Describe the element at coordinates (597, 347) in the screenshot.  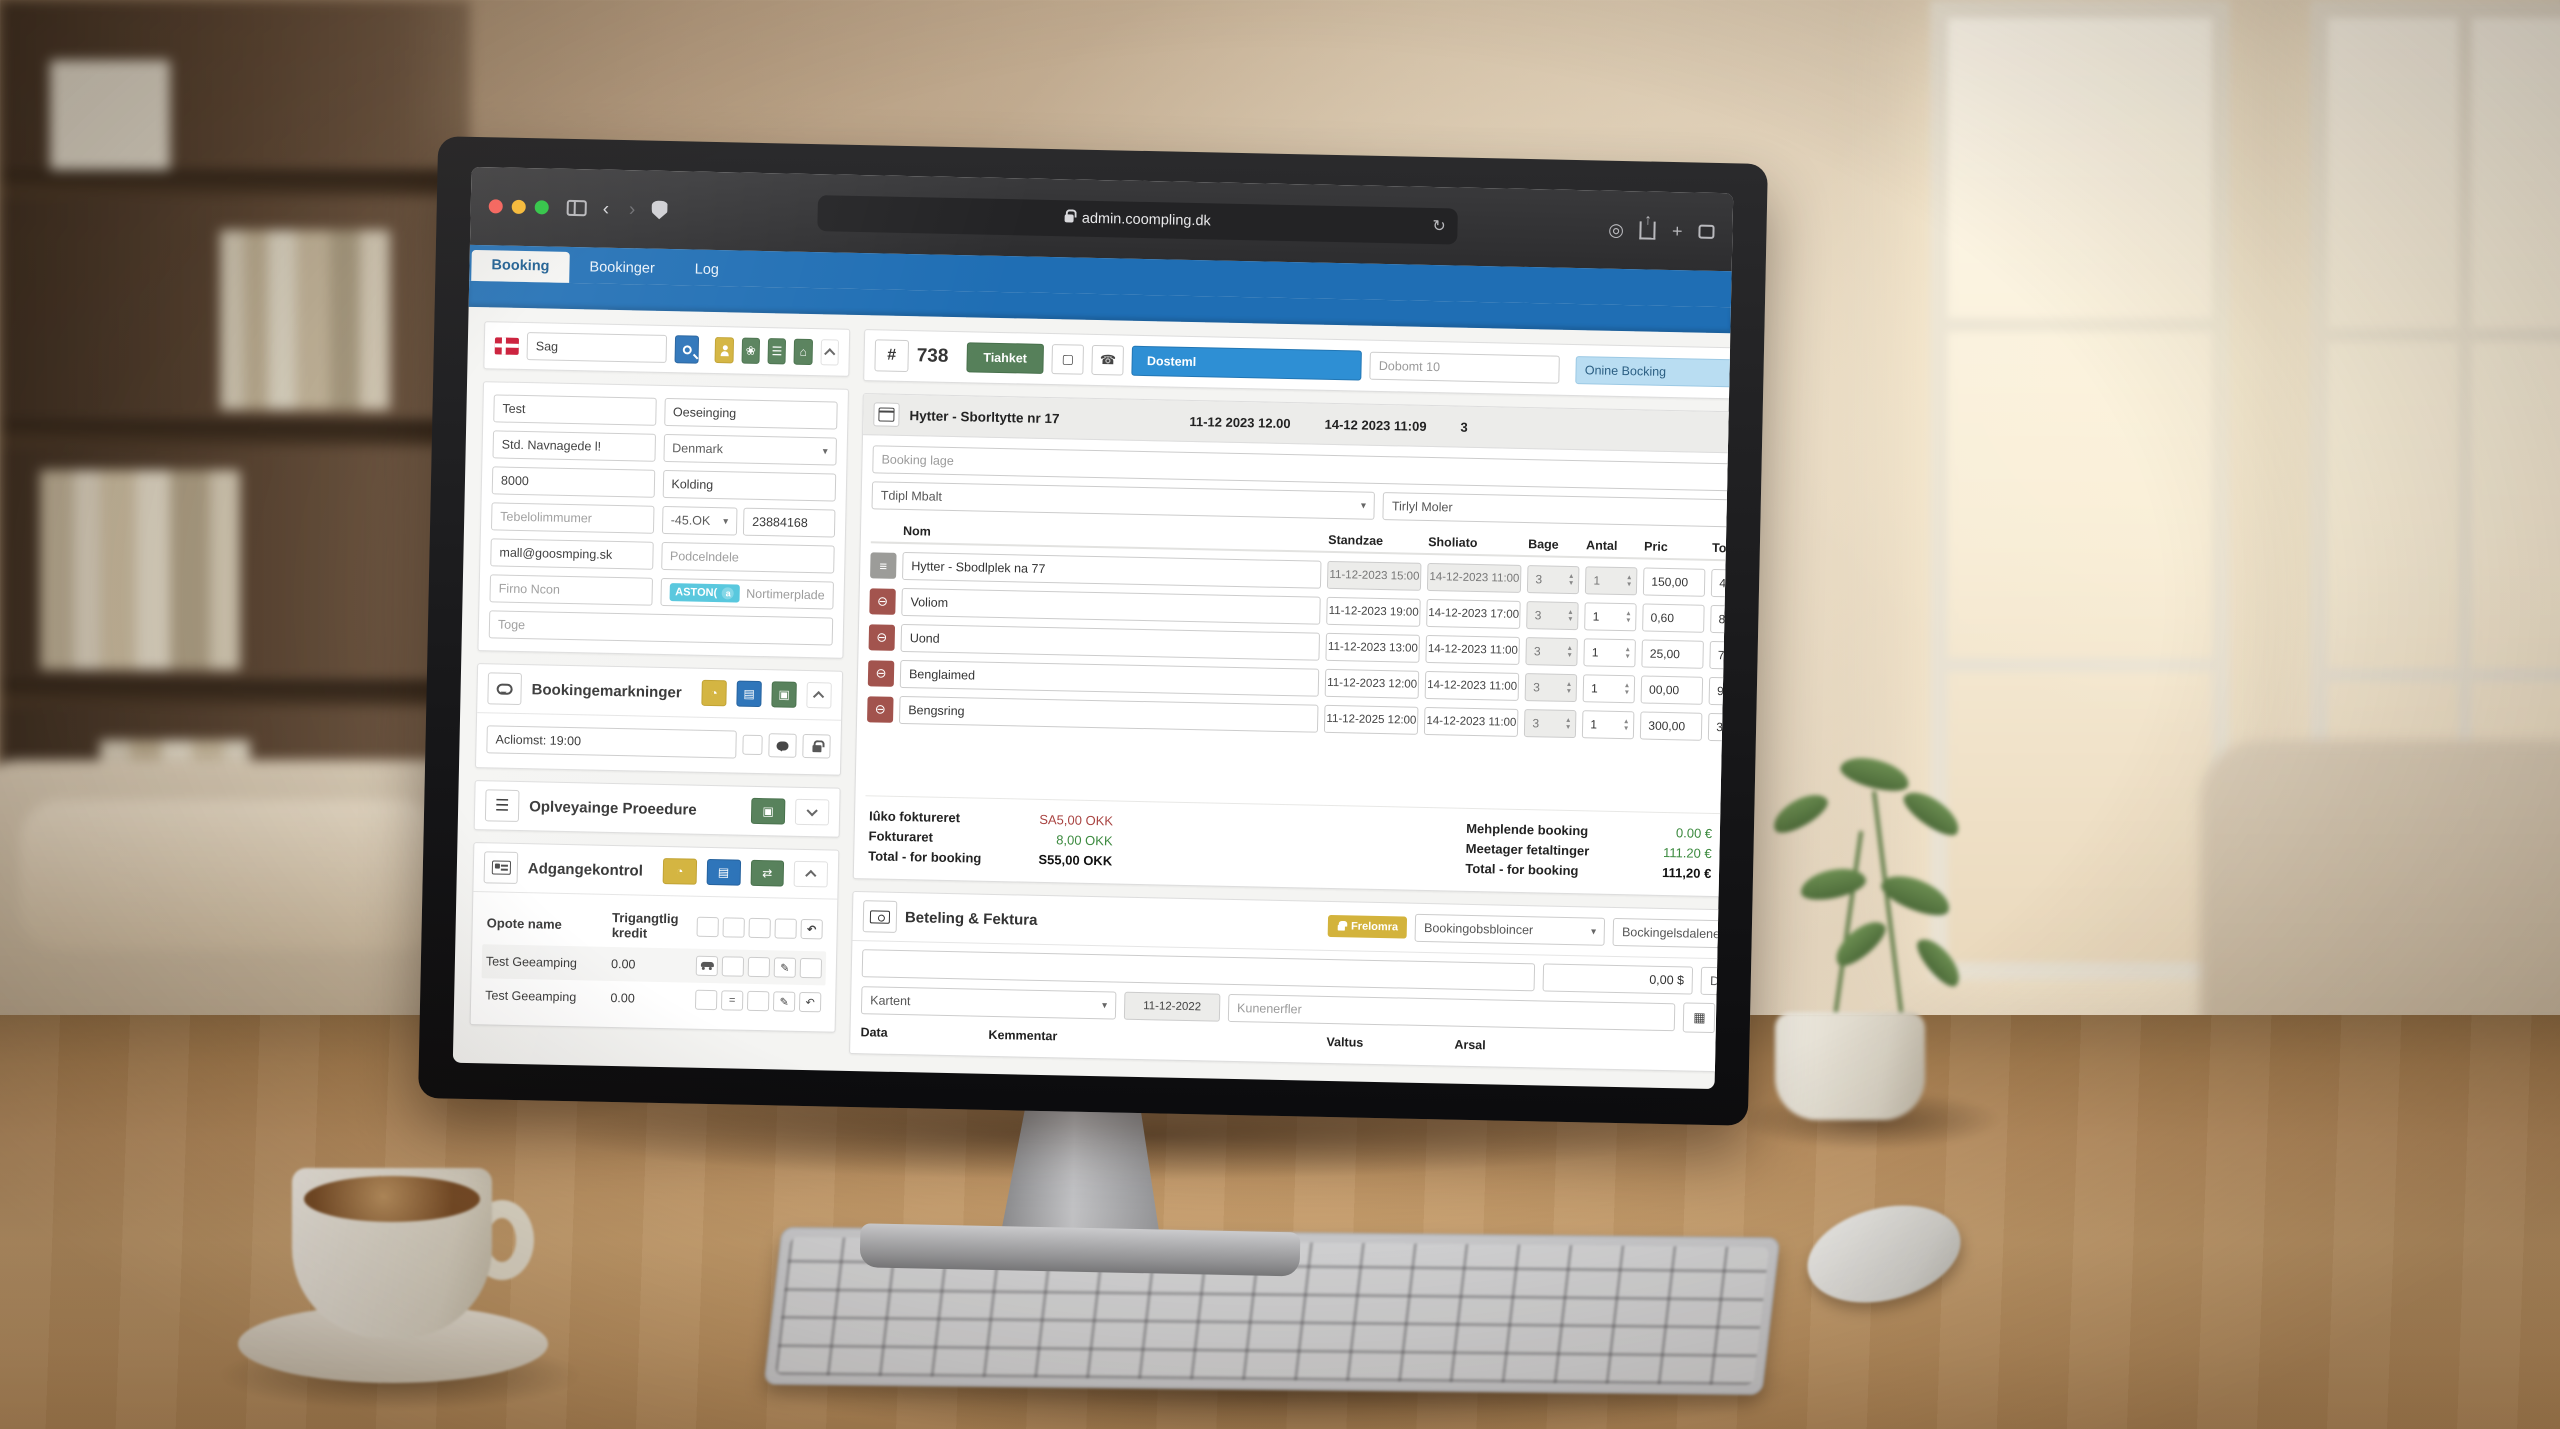
I see `case-search-input` at that location.